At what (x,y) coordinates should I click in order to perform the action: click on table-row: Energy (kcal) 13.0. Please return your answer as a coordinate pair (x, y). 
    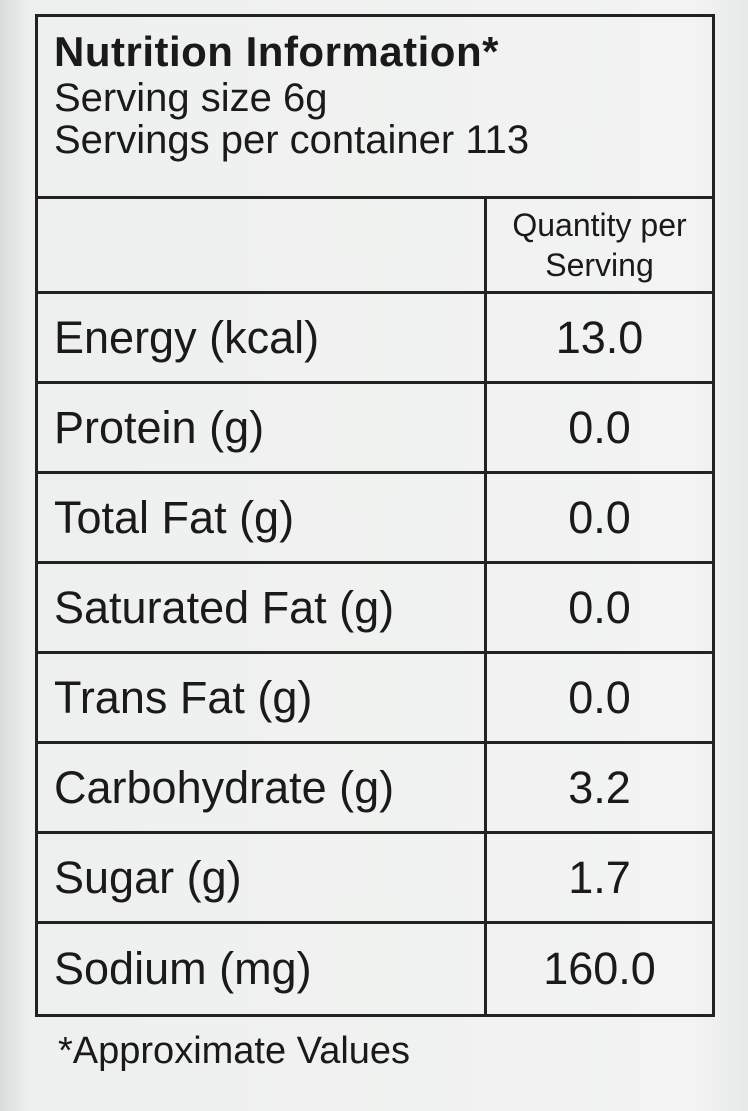
    Looking at the image, I should click on (375, 339).